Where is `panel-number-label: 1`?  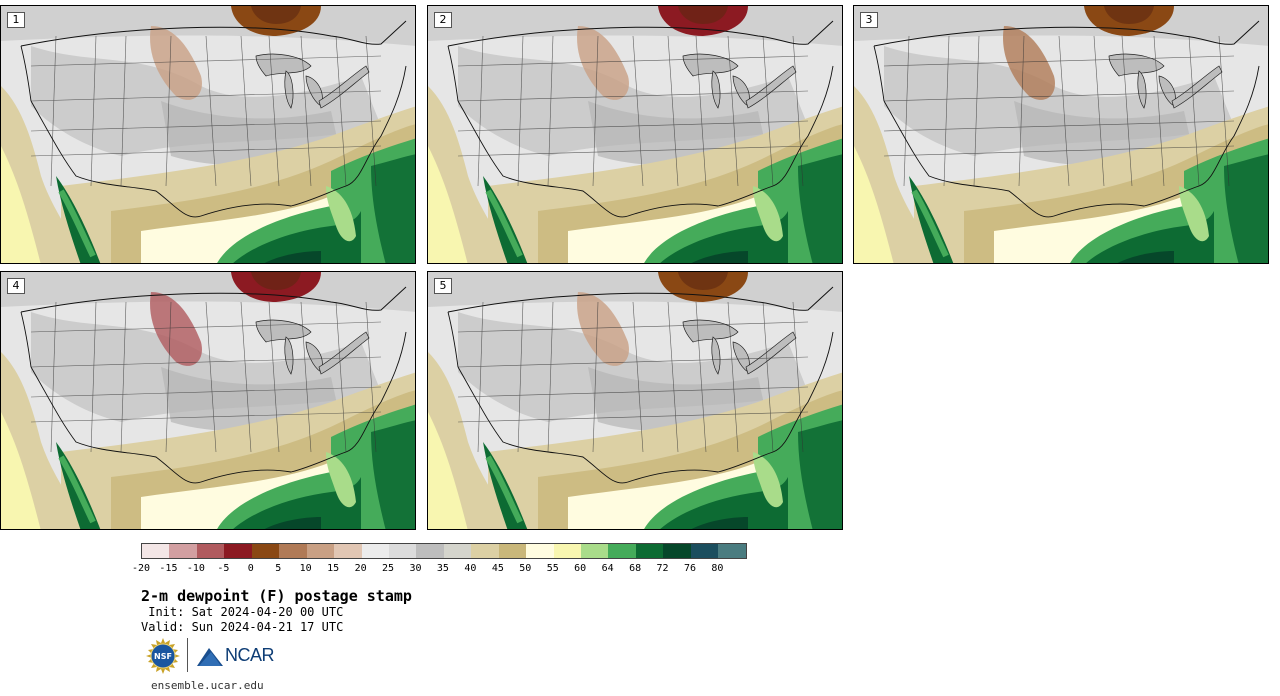
panel-number-label: 1 is located at coordinates (16, 20).